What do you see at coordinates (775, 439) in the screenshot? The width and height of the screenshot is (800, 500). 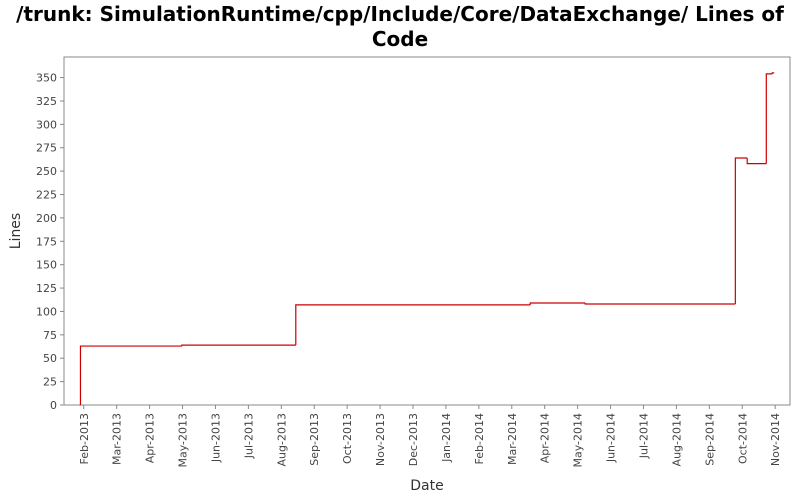 I see `x-tick-label: Nov-2014` at bounding box center [775, 439].